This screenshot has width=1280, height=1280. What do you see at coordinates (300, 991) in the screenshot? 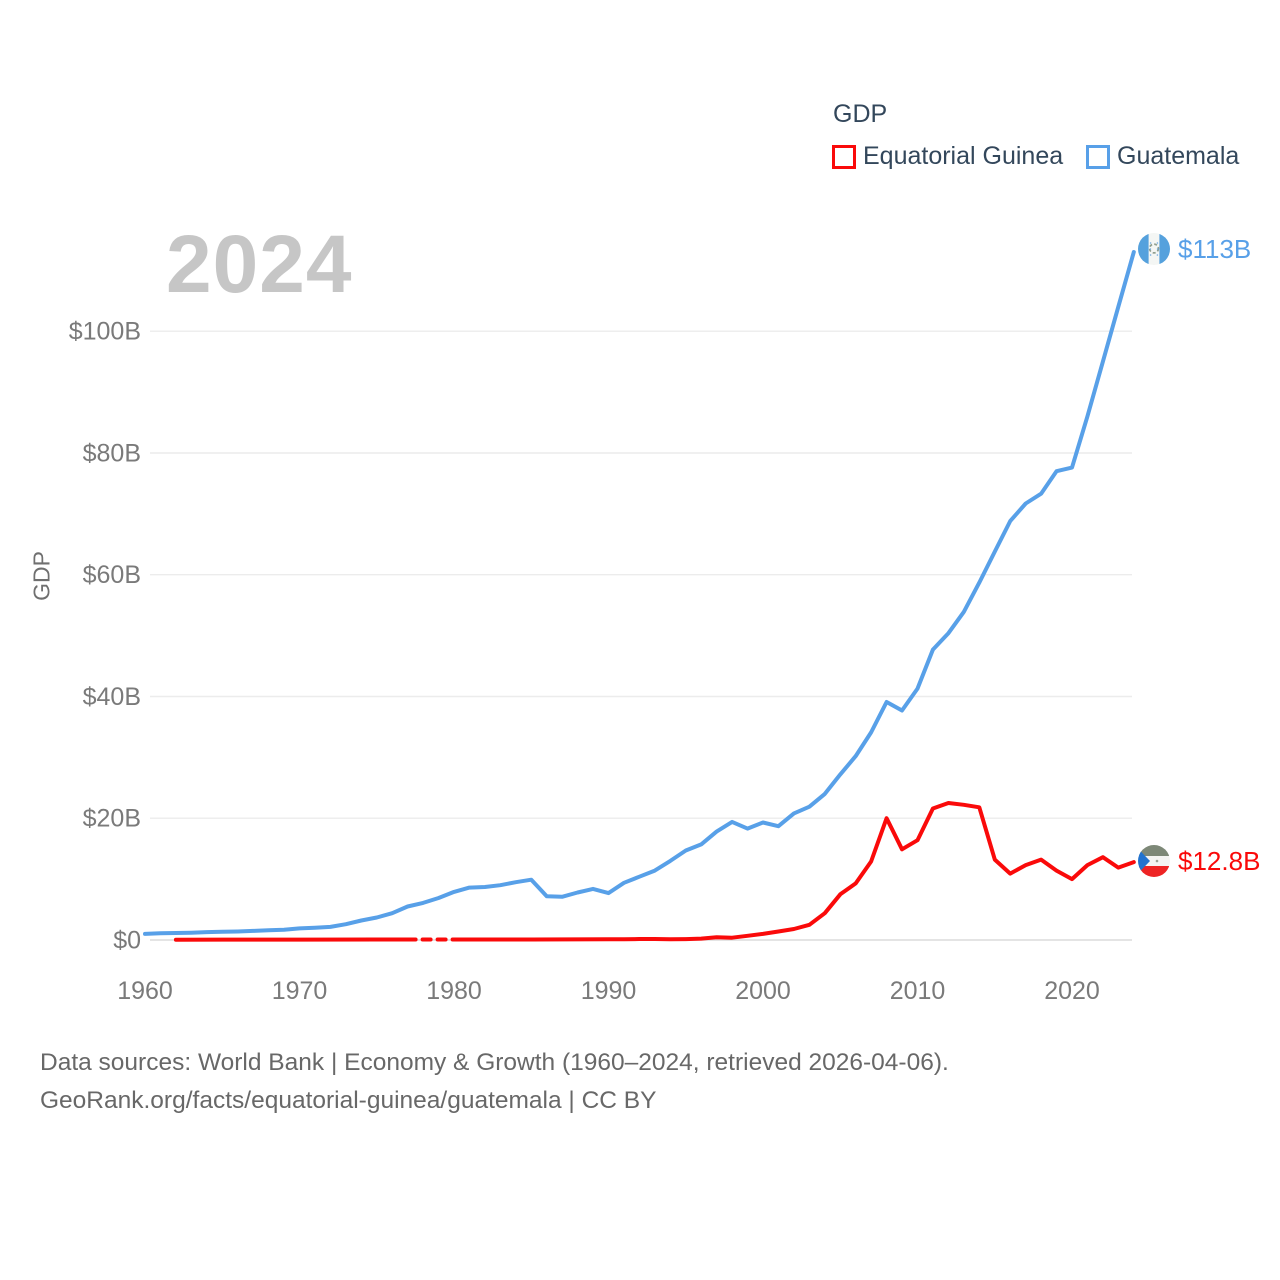
I see `x-tick-label: 1970` at bounding box center [300, 991].